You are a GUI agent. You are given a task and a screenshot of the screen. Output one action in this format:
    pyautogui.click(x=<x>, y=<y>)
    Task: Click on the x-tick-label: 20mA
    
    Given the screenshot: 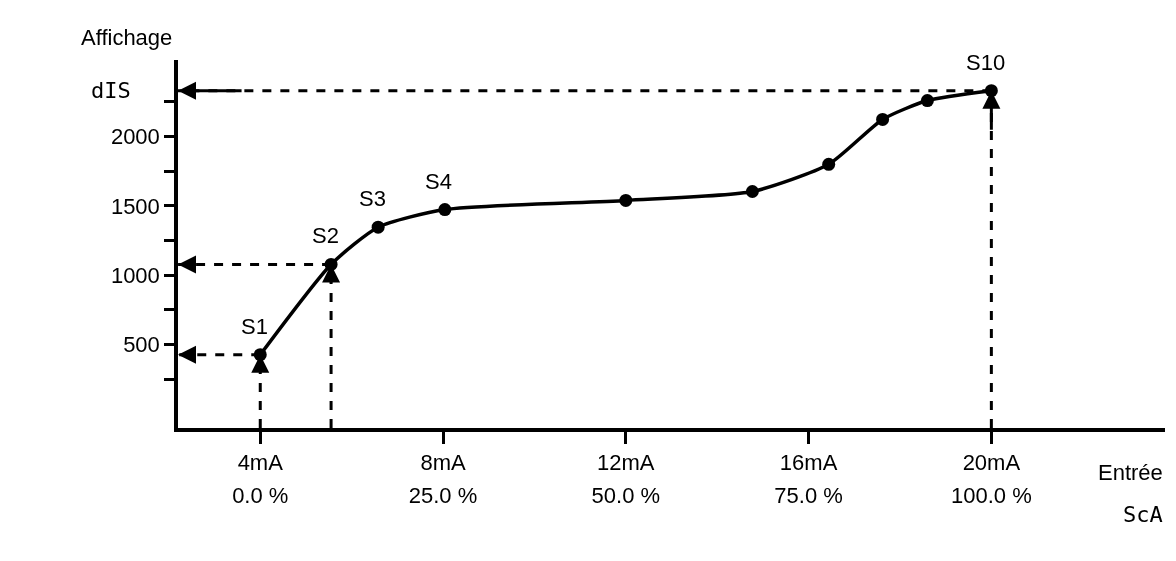 What is the action you would take?
    pyautogui.click(x=991, y=463)
    